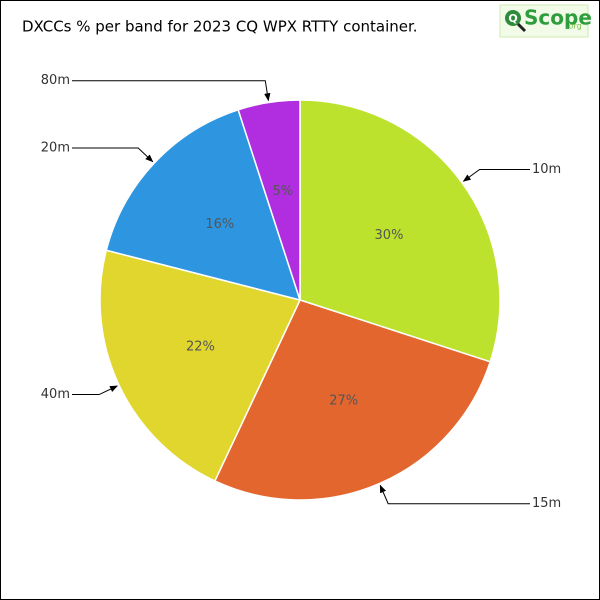  I want to click on category-label: 10m, so click(546, 169).